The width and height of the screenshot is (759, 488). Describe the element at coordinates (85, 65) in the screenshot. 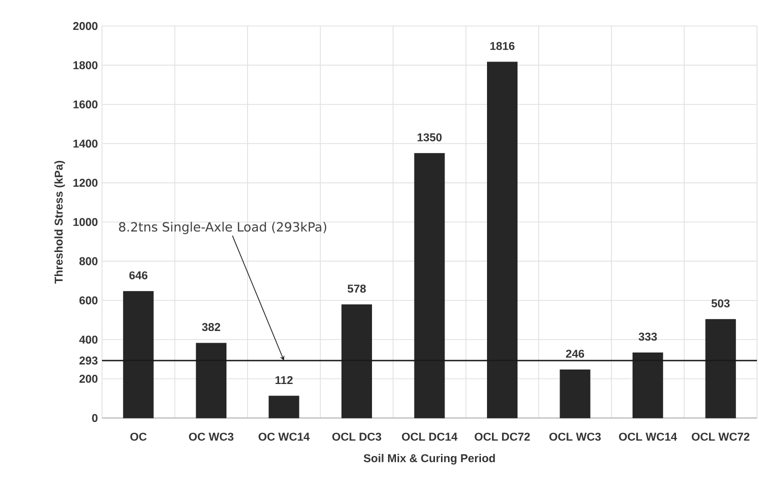

I see `y-tick-label: 1800` at that location.